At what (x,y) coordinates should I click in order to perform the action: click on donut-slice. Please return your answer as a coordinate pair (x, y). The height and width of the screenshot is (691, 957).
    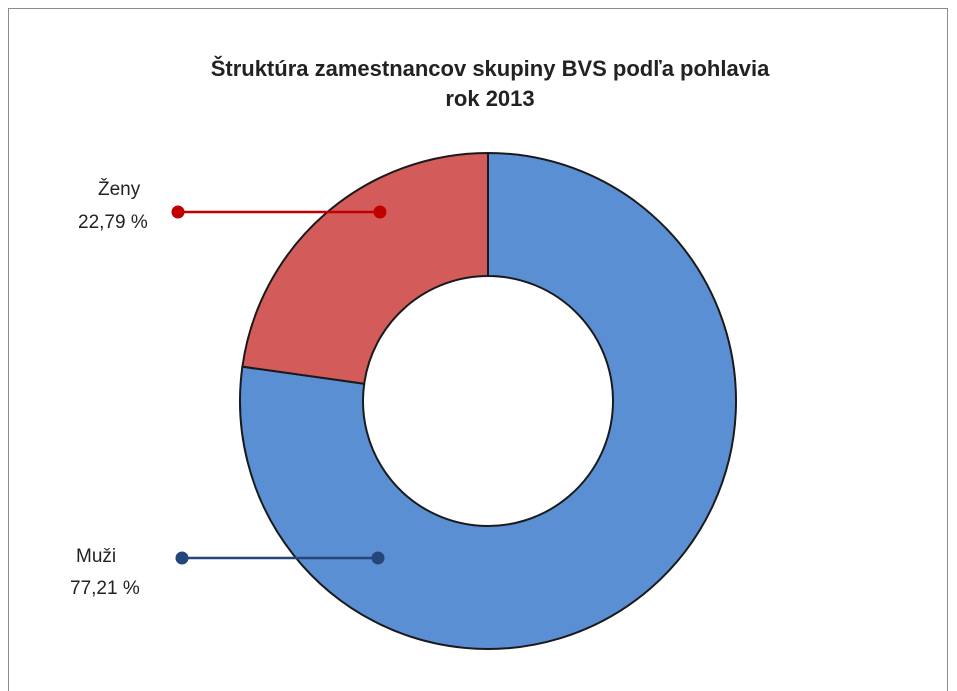
    Looking at the image, I should click on (365, 268).